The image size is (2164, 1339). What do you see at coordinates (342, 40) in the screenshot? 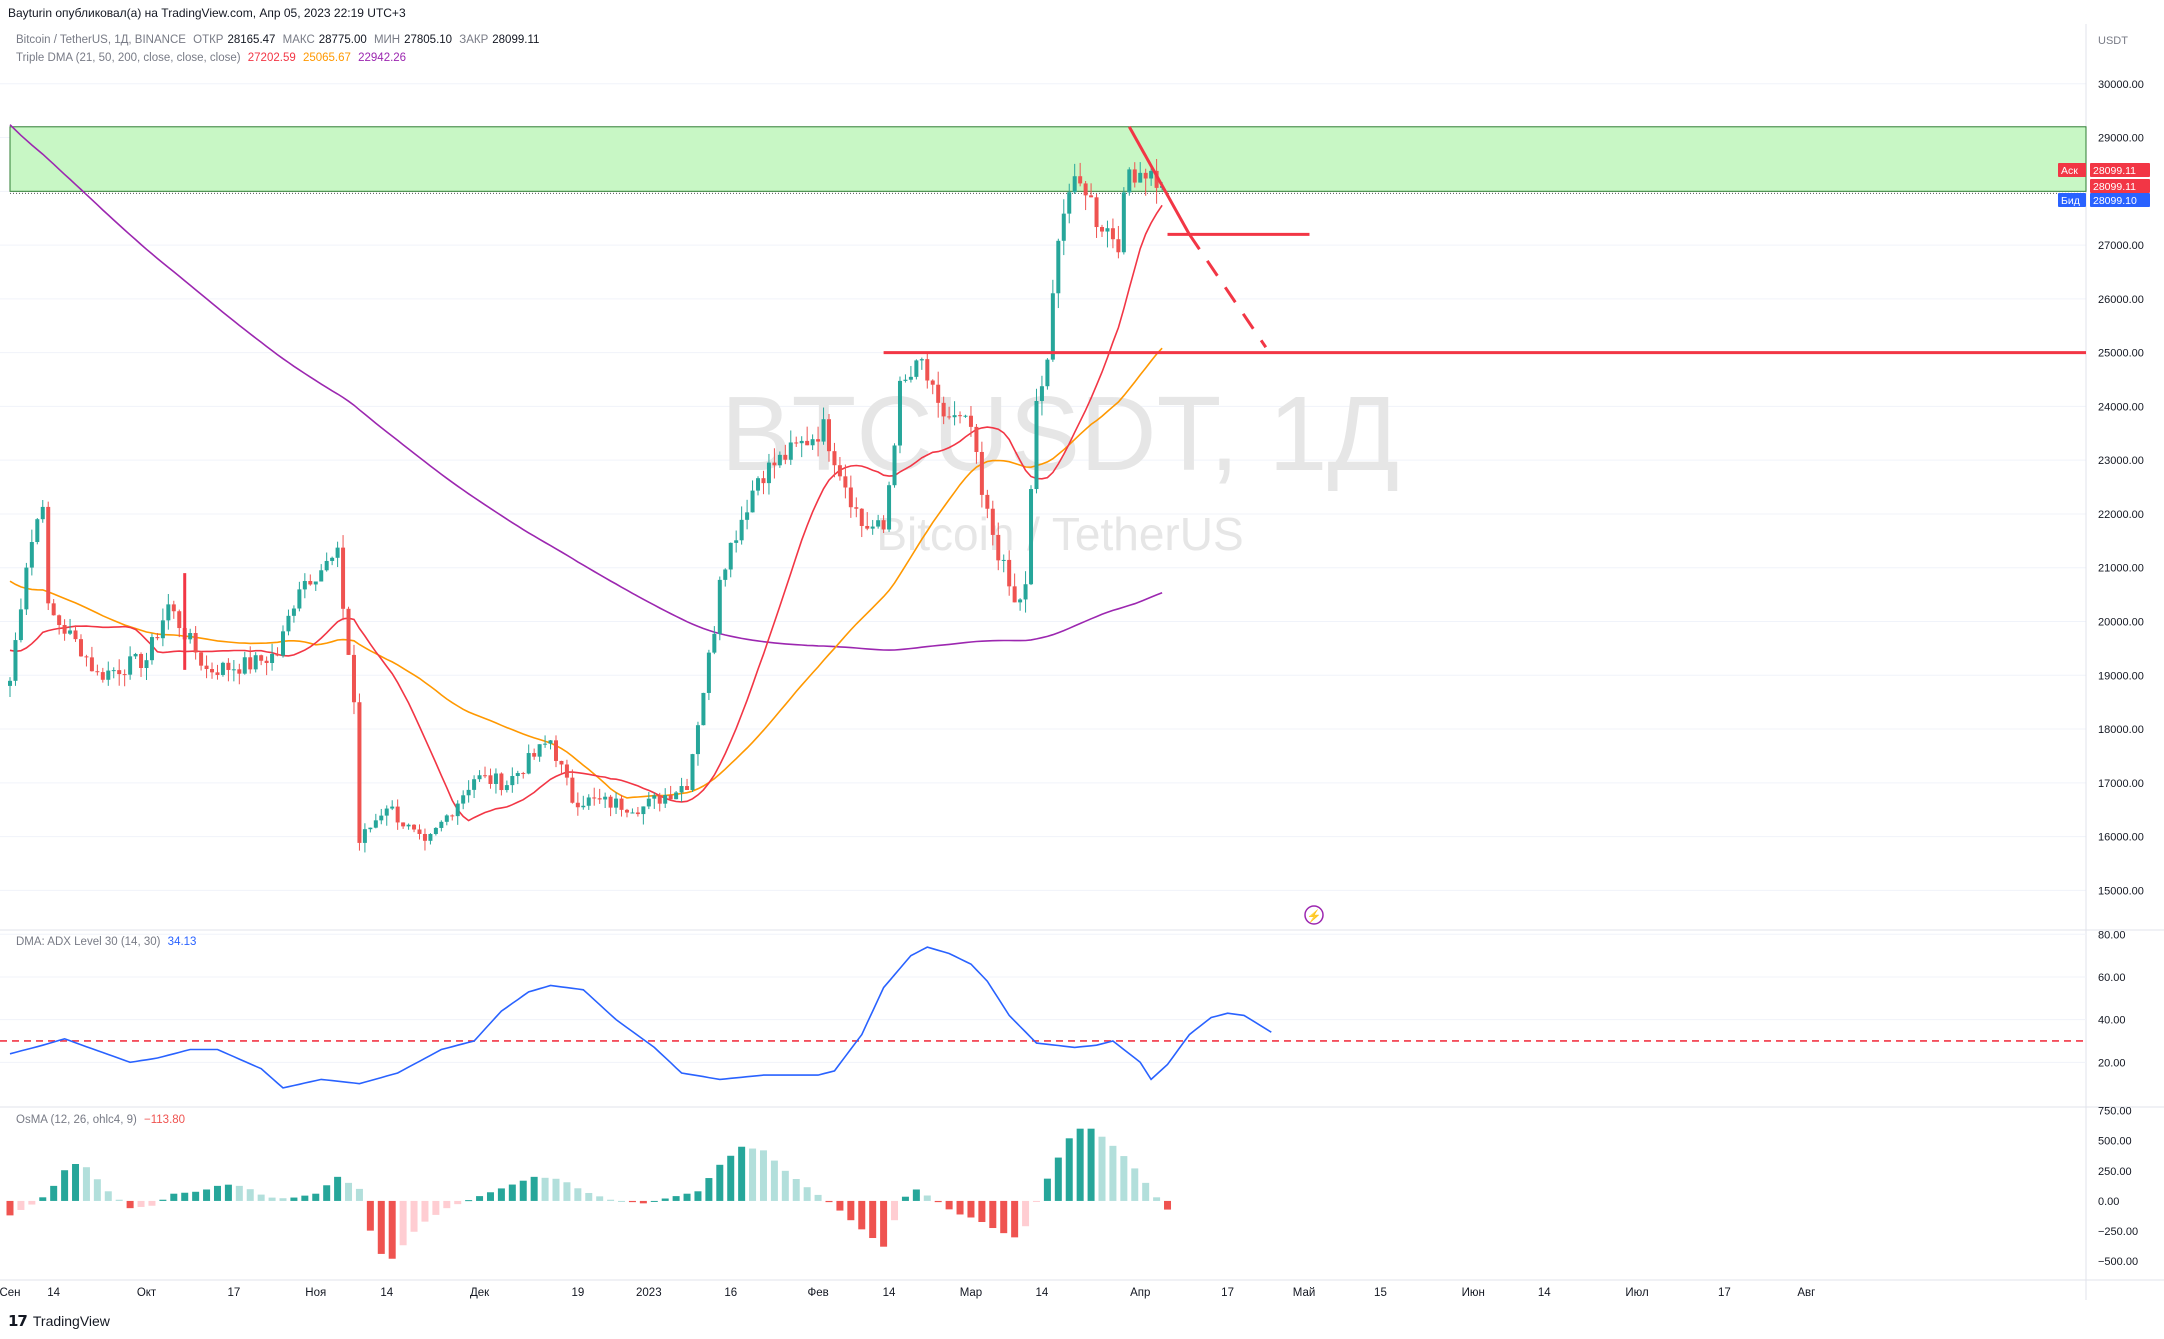
I see `high-value: 28775.00` at bounding box center [342, 40].